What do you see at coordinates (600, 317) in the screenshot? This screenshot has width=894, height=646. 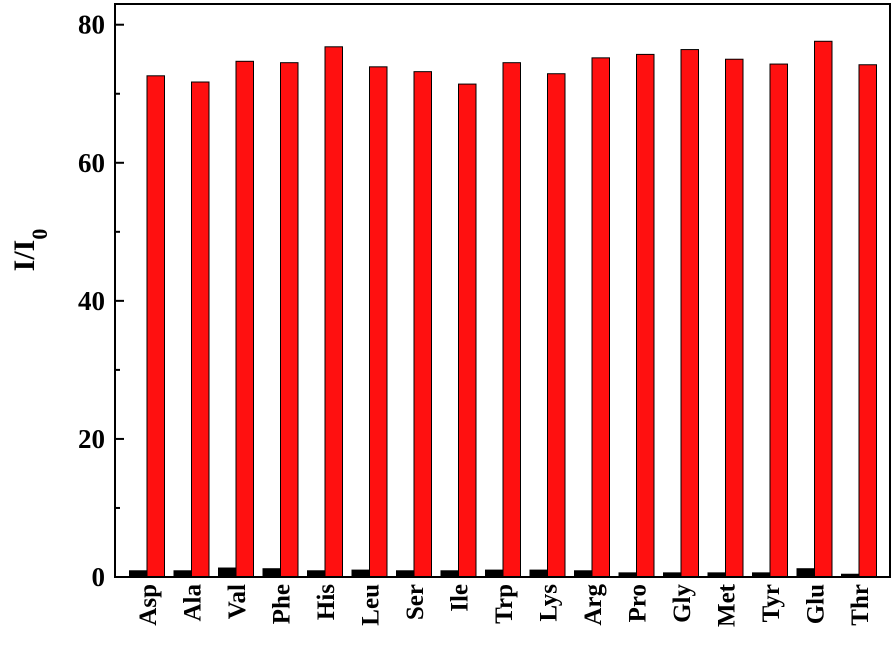 I see `red-bar-arg` at bounding box center [600, 317].